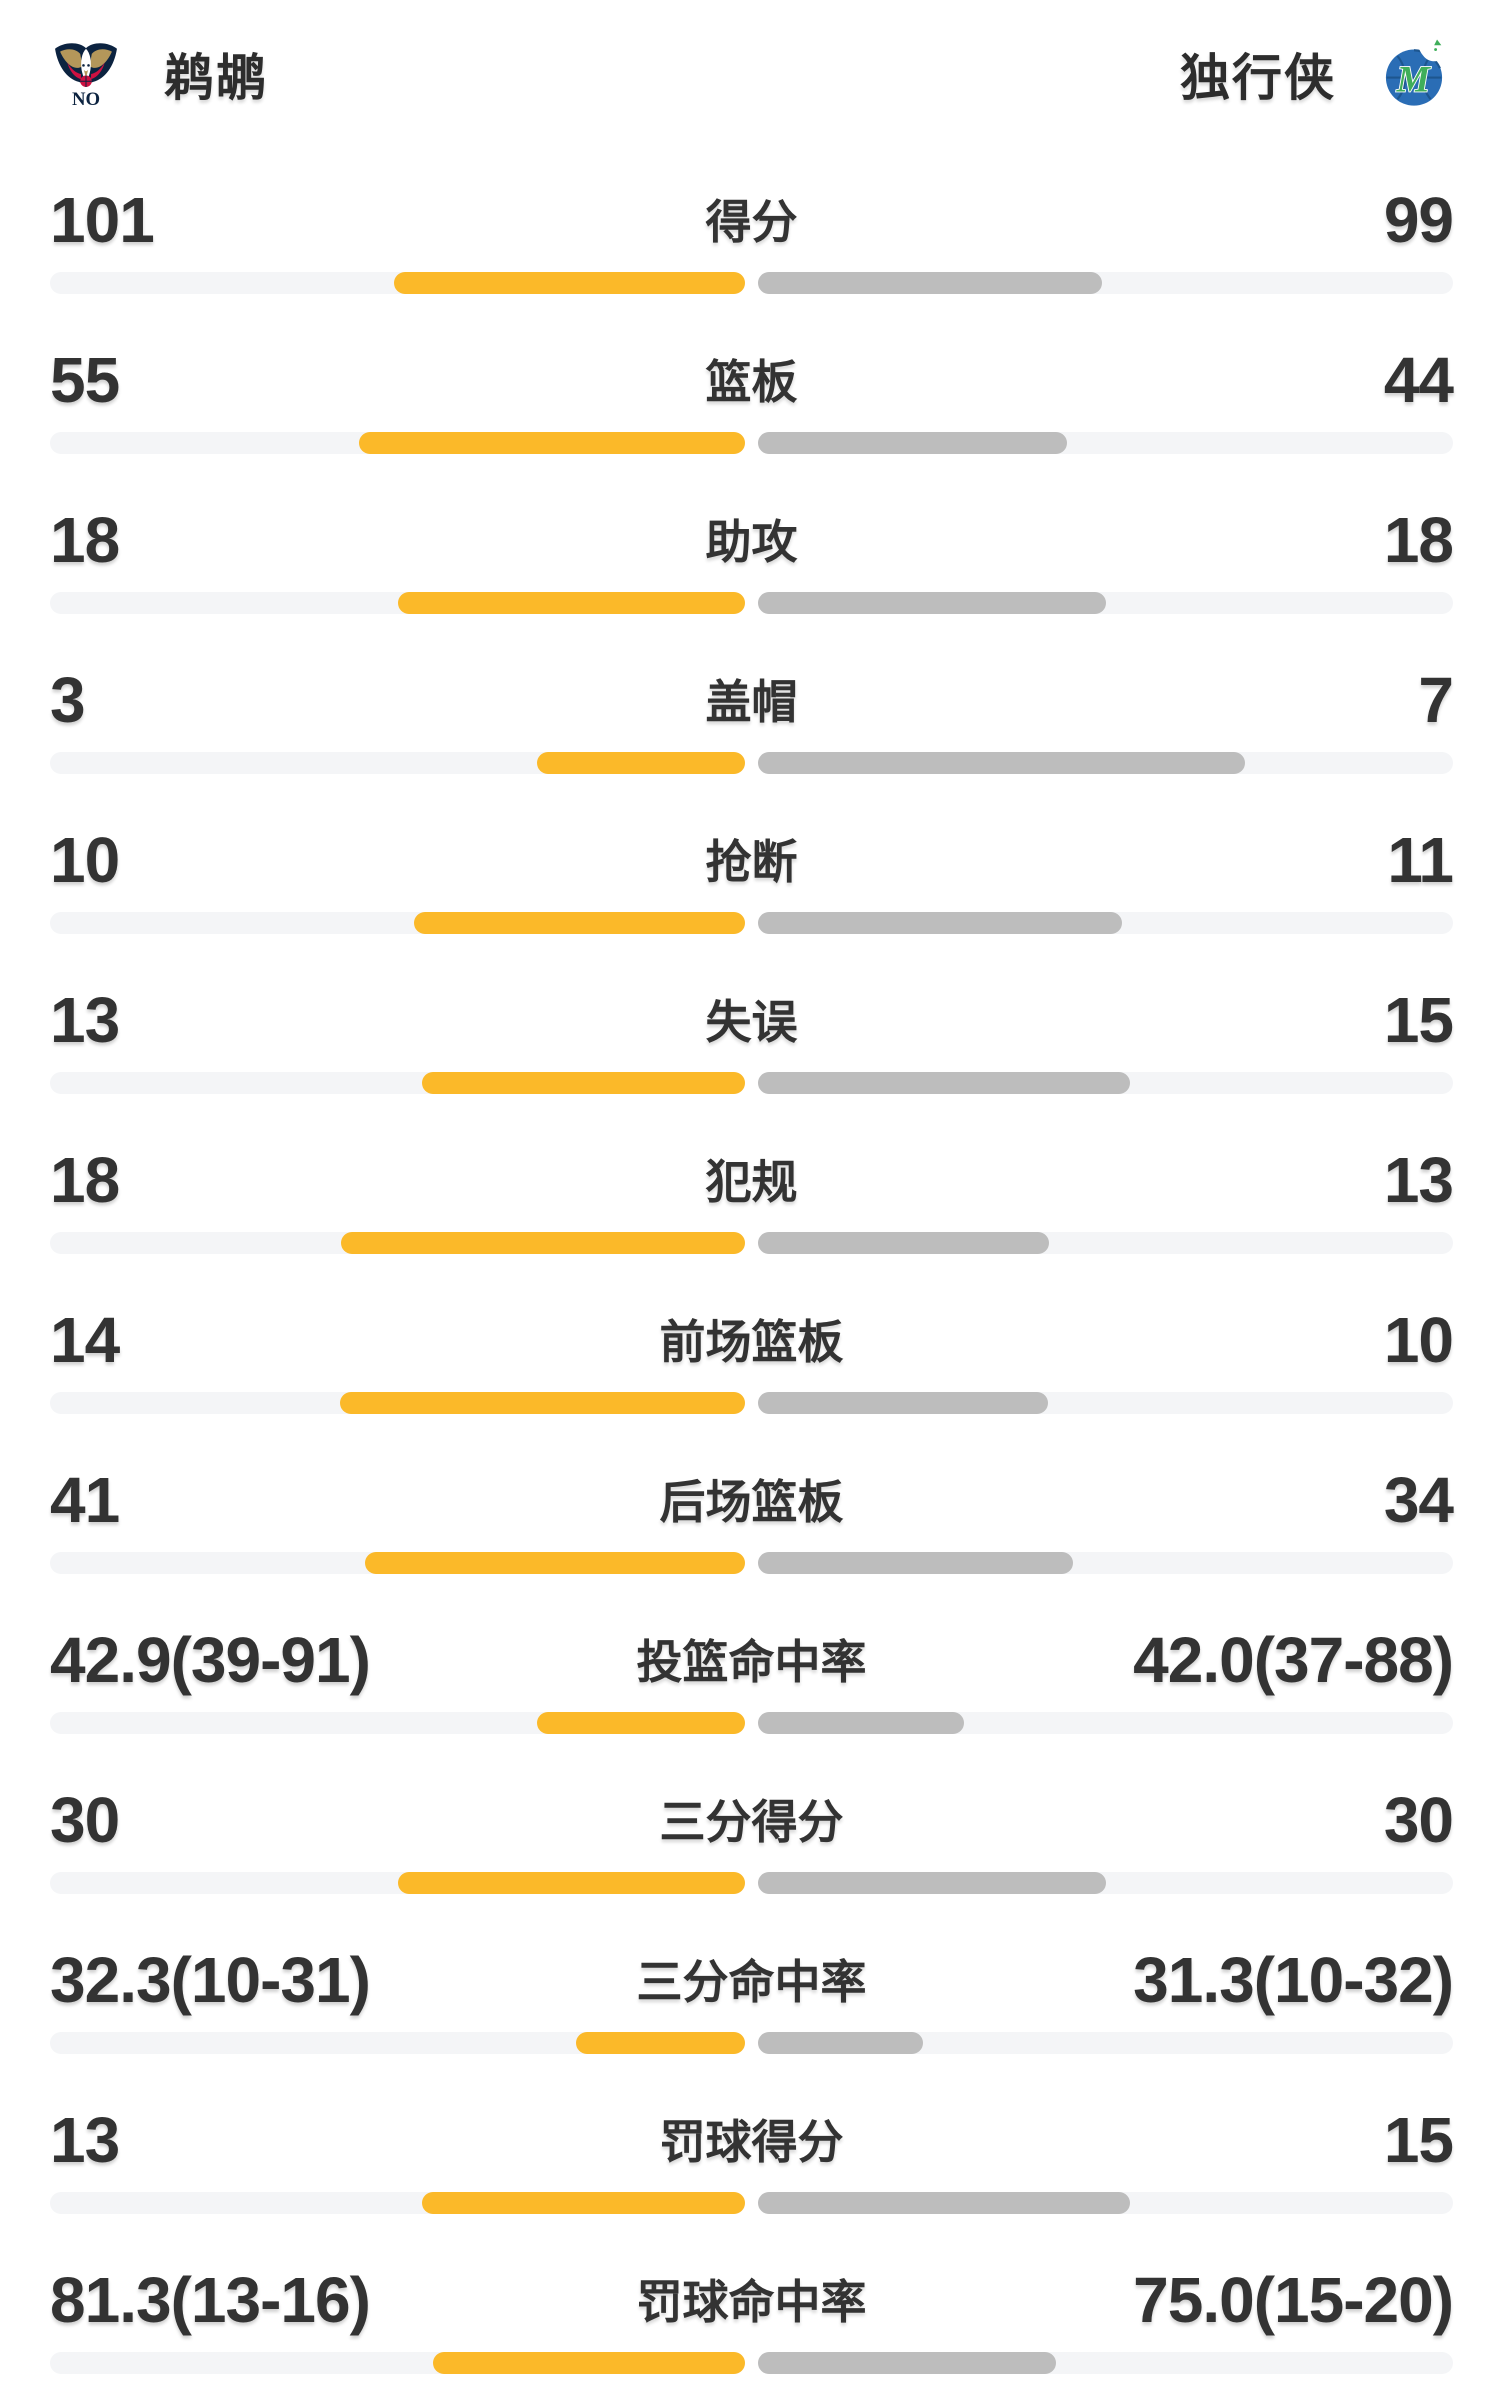 Image resolution: width=1500 pixels, height=2400 pixels. I want to click on stat-values-line: 18 犯规 13, so click(752, 1180).